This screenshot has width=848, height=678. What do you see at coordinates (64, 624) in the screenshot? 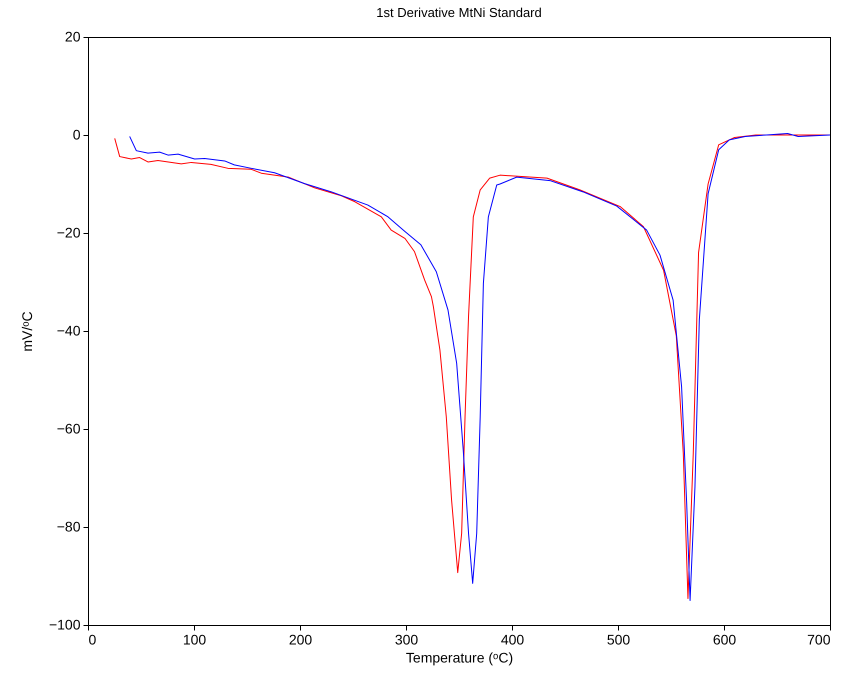
I see `y-tick-label: −100` at bounding box center [64, 624].